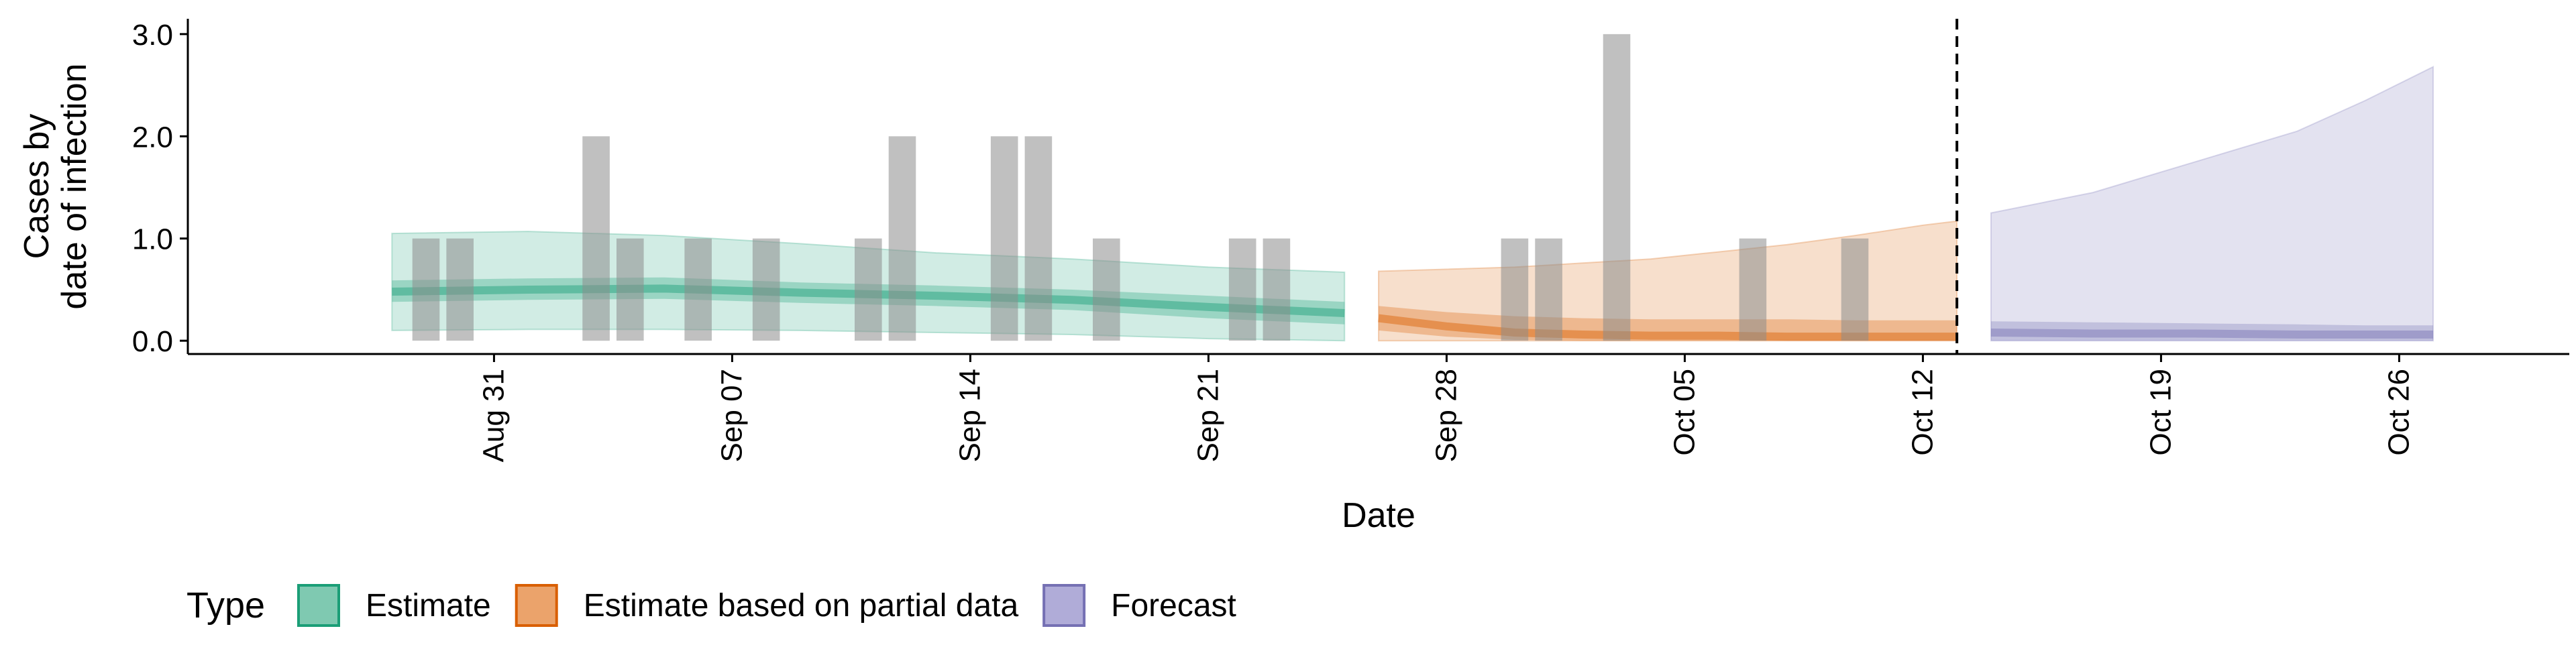  What do you see at coordinates (493, 415) in the screenshot?
I see `x-tick-label: Aug 31` at bounding box center [493, 415].